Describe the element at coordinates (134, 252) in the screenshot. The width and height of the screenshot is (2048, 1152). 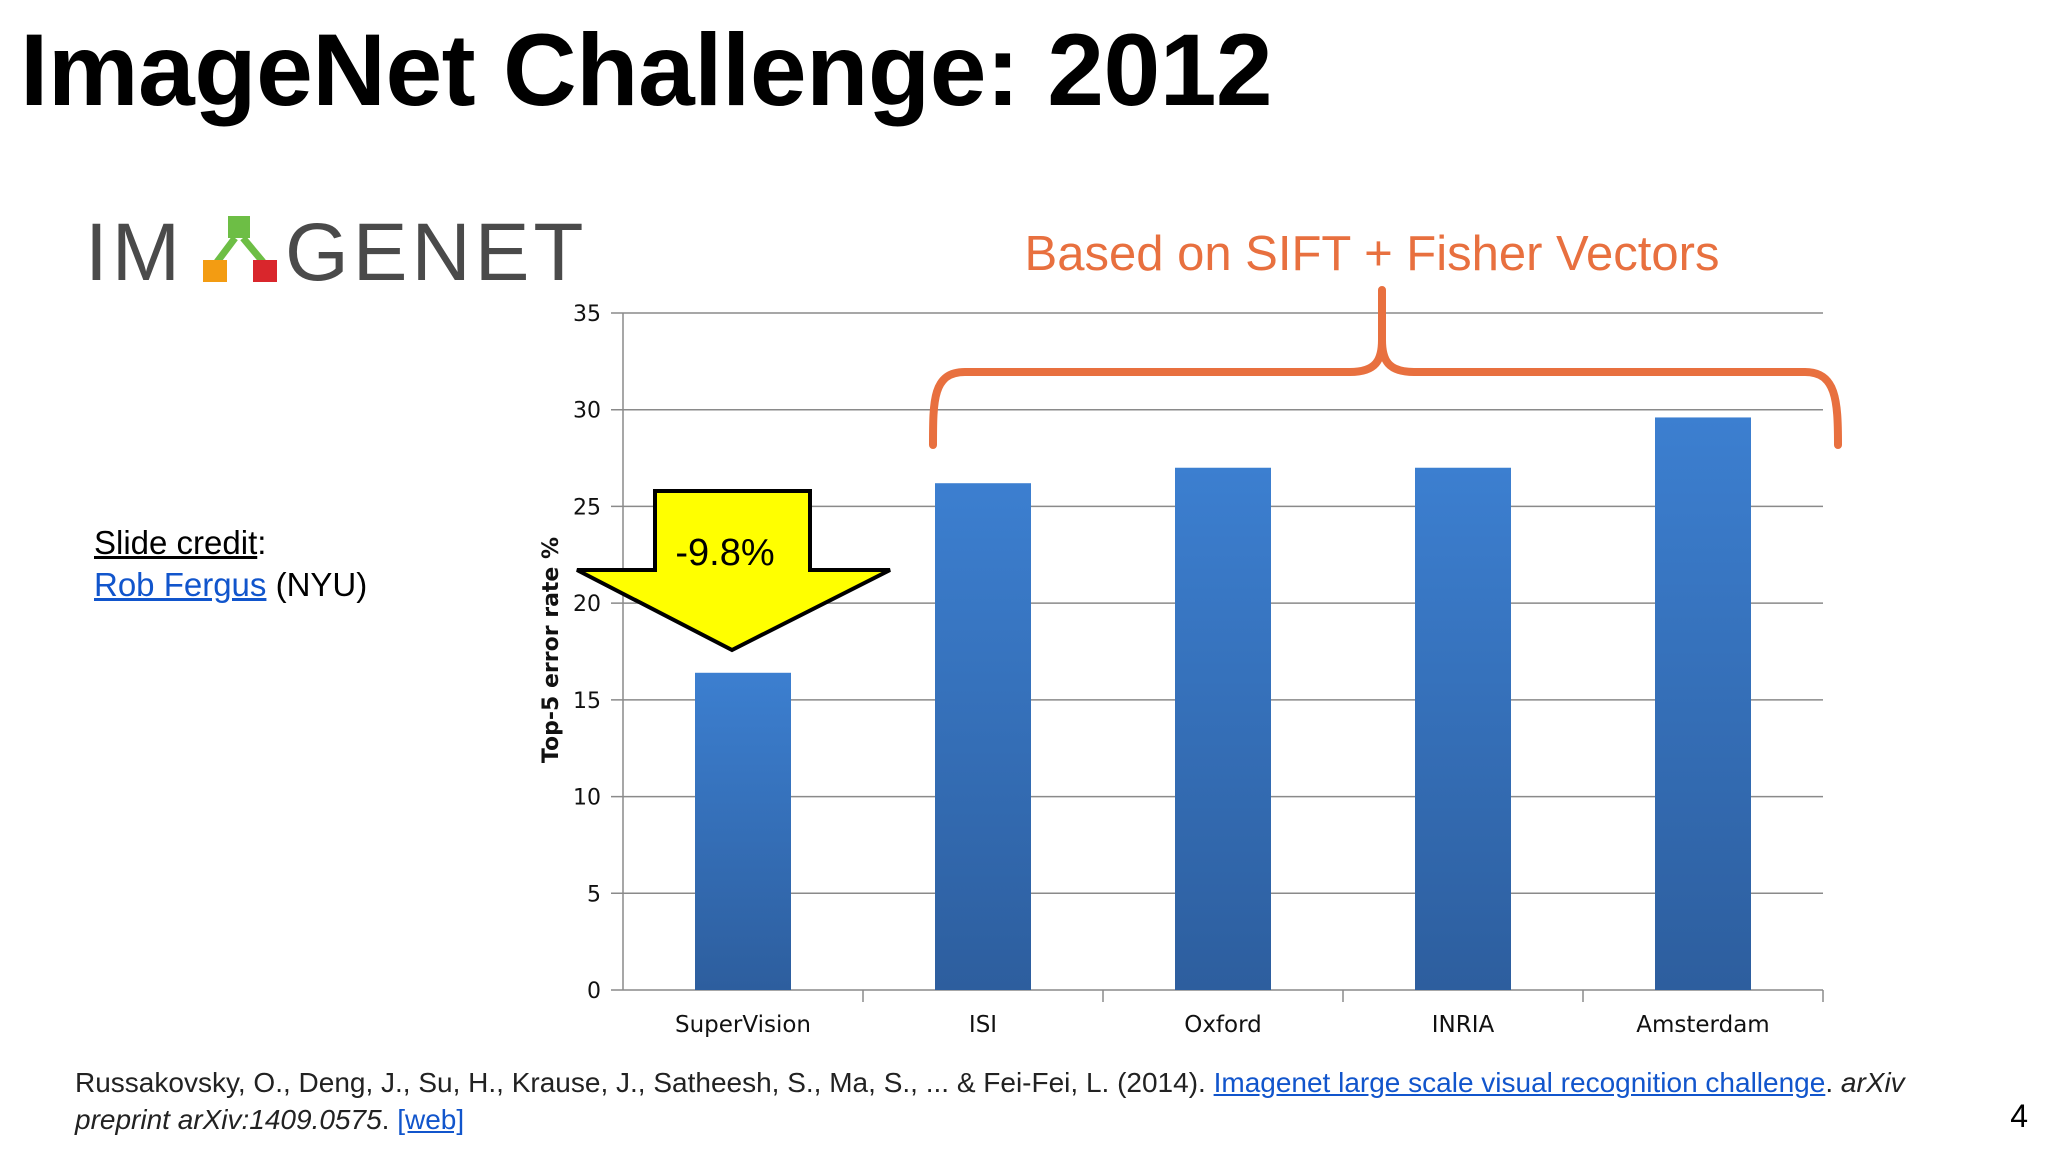
I see `logo-text-left: IM` at that location.